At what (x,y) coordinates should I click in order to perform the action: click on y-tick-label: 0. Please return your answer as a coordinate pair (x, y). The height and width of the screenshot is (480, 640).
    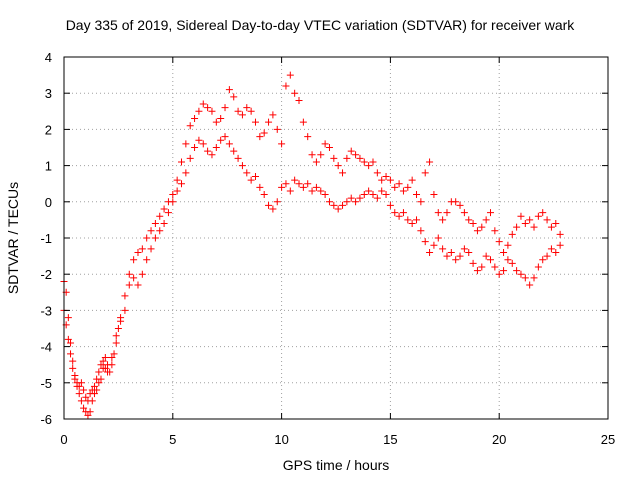
    Looking at the image, I should click on (48, 202).